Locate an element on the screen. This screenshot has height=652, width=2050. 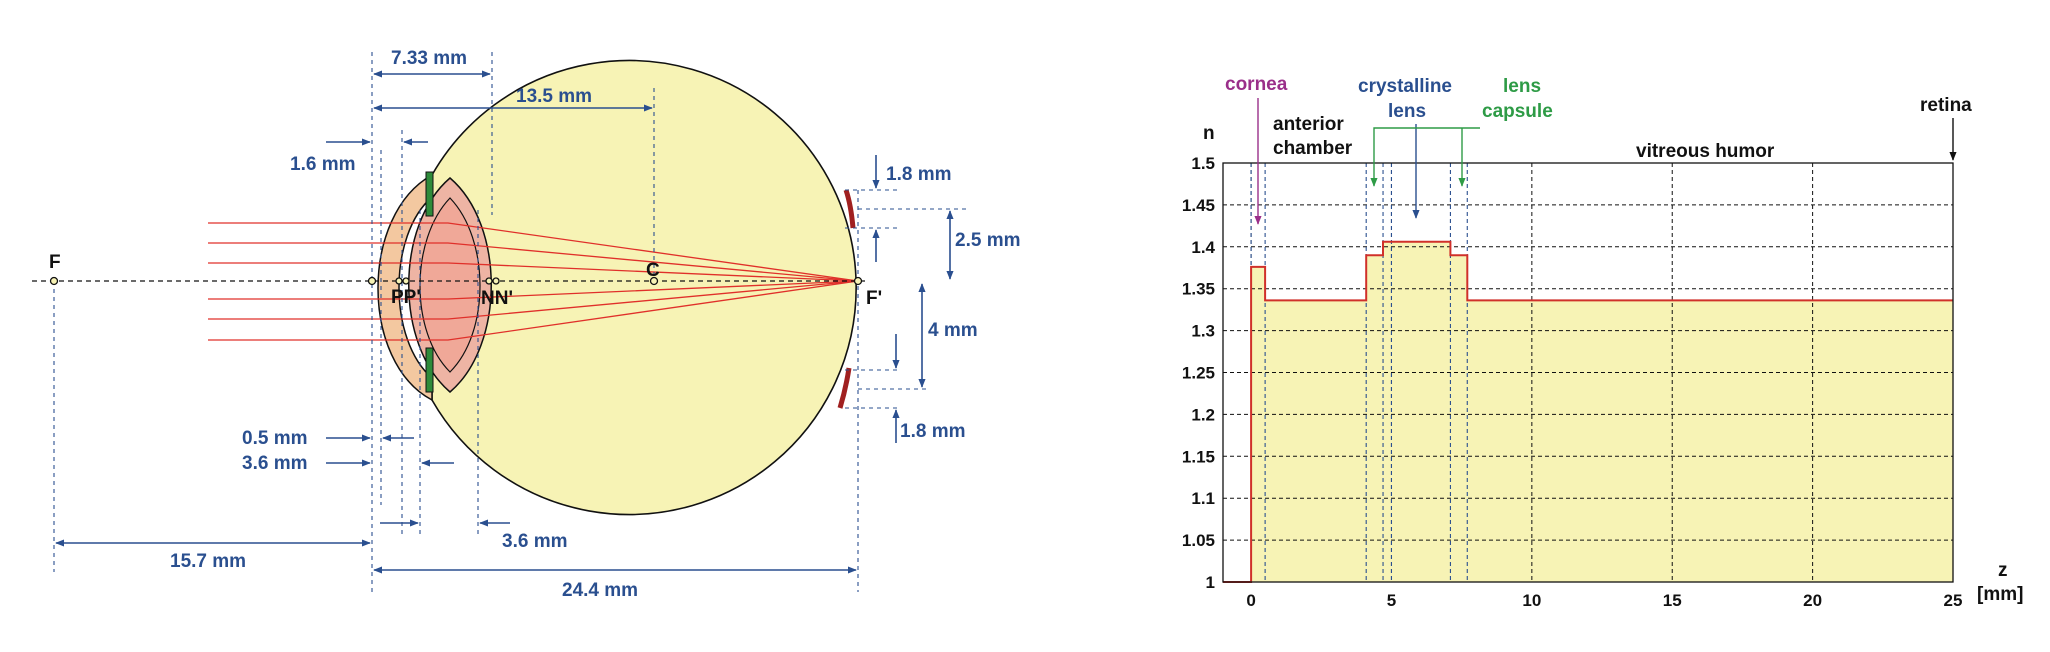
cornea is located at coordinates (405, 287).